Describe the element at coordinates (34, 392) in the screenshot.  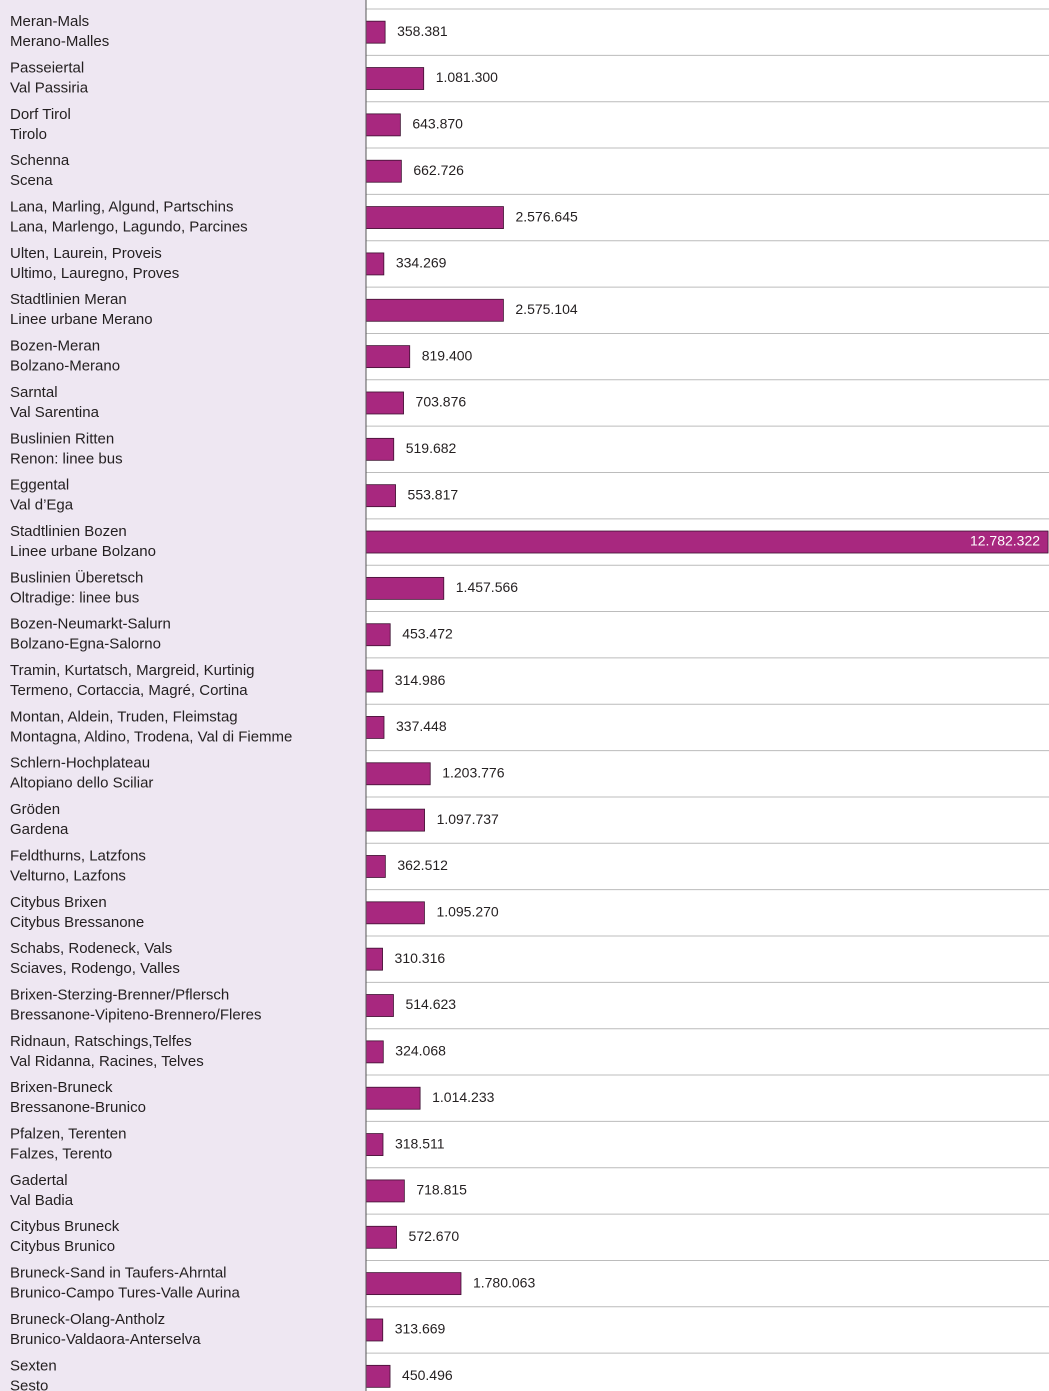
I see `category-label: Sarntal` at that location.